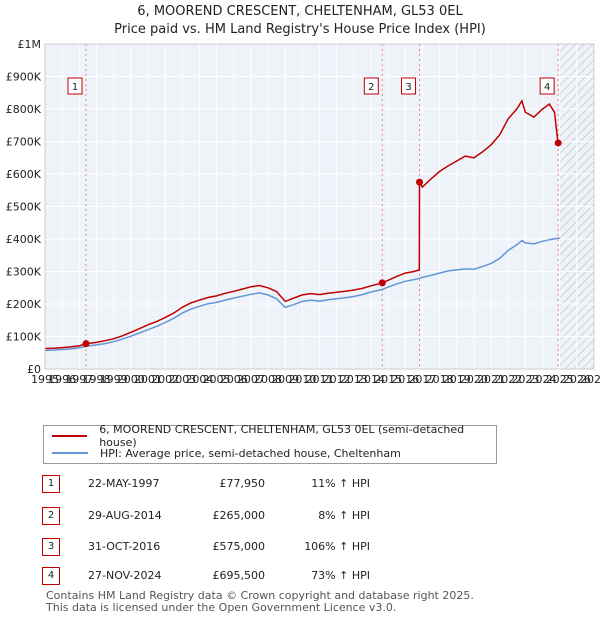 The height and width of the screenshot is (620, 600). What do you see at coordinates (300, 517) in the screenshot?
I see `table-row: 2 29-AUG-2014 £265,000 8% ↑ HPI` at bounding box center [300, 517].